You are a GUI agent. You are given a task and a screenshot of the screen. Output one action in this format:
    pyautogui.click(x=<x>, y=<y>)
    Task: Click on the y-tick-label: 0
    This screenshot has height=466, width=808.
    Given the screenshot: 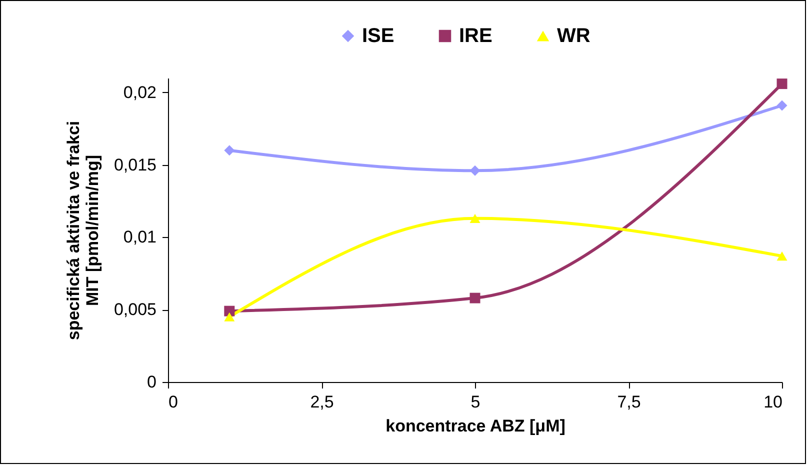 What is the action you would take?
    pyautogui.click(x=151, y=382)
    